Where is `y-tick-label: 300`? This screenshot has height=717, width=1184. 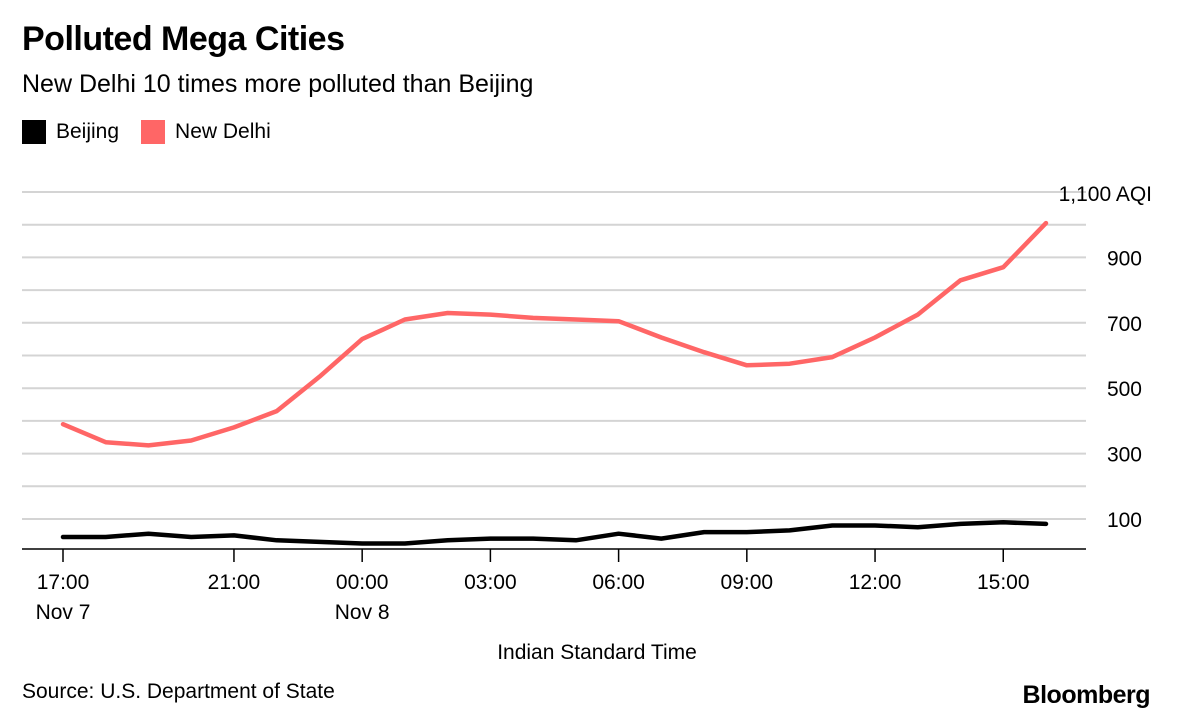
y-tick-label: 300 is located at coordinates (1124, 455).